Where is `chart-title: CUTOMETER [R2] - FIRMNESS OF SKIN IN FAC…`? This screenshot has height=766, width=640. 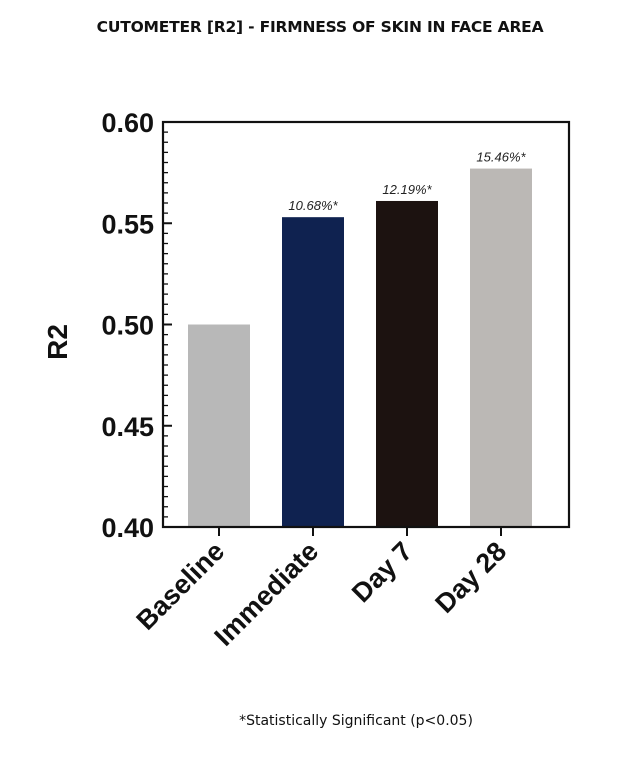
chart-title: CUTOMETER [R2] - FIRMNESS OF SKIN IN FAC… is located at coordinates (320, 27).